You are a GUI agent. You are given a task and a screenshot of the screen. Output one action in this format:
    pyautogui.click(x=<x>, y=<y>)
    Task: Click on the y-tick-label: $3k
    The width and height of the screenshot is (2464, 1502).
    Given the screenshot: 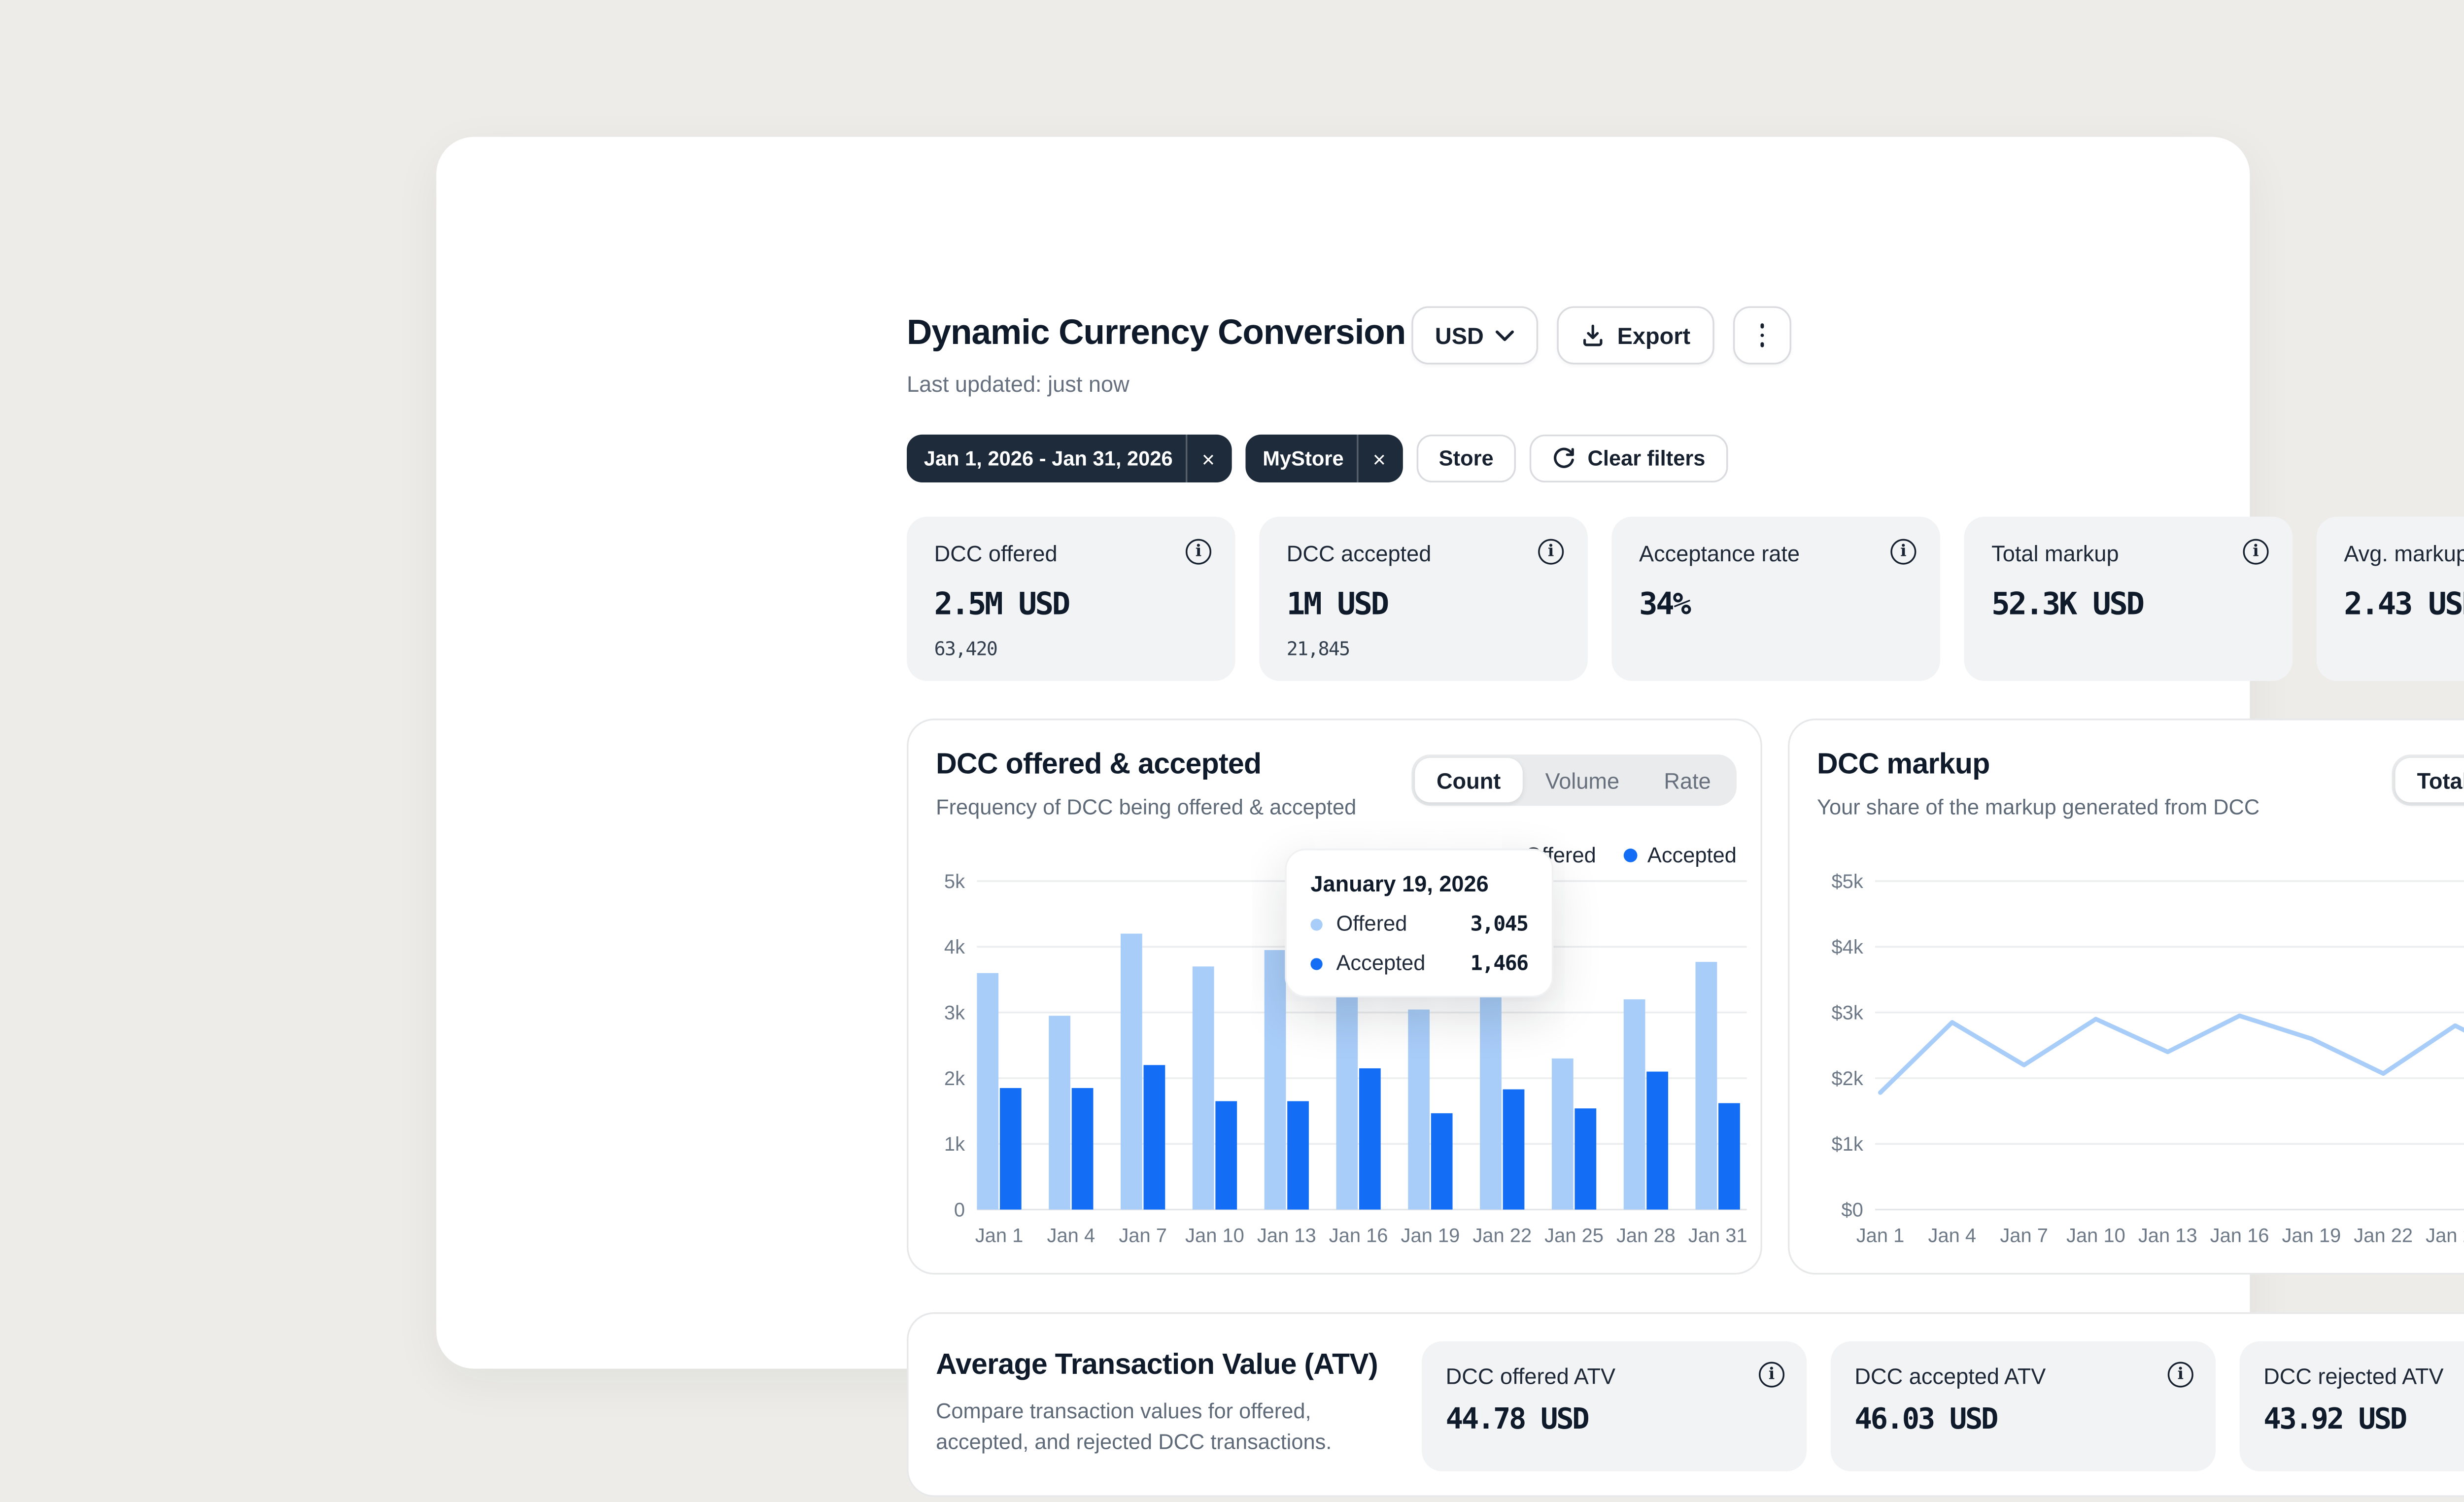 What is the action you would take?
    pyautogui.click(x=1847, y=1013)
    